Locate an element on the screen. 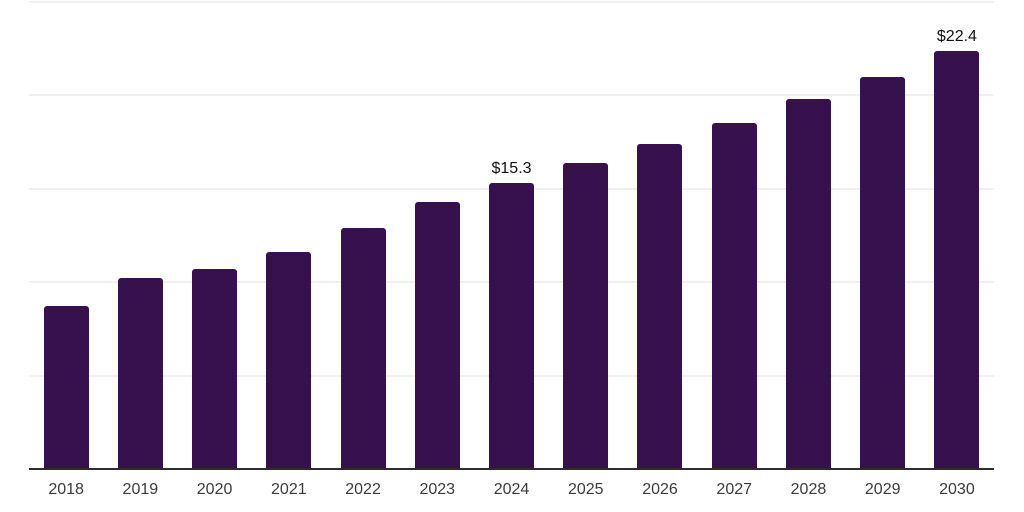  bar-2019 is located at coordinates (140, 373).